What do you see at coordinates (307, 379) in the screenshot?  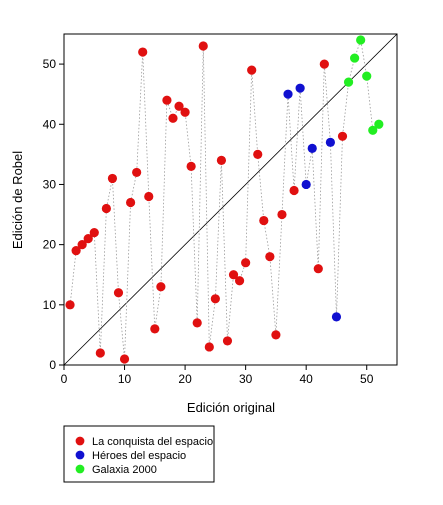 I see `x-tick-label: 40` at bounding box center [307, 379].